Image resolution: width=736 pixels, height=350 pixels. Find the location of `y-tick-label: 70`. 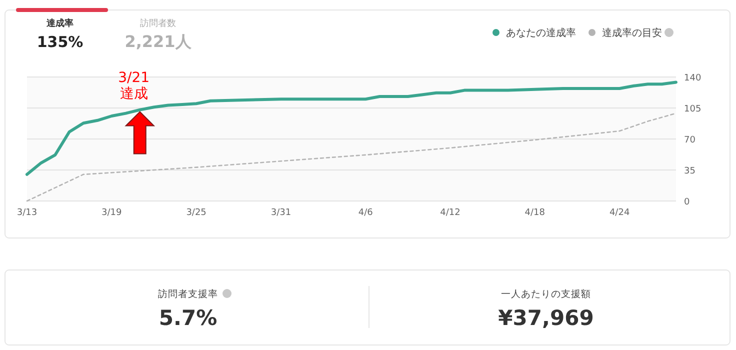

y-tick-label: 70 is located at coordinates (690, 141).